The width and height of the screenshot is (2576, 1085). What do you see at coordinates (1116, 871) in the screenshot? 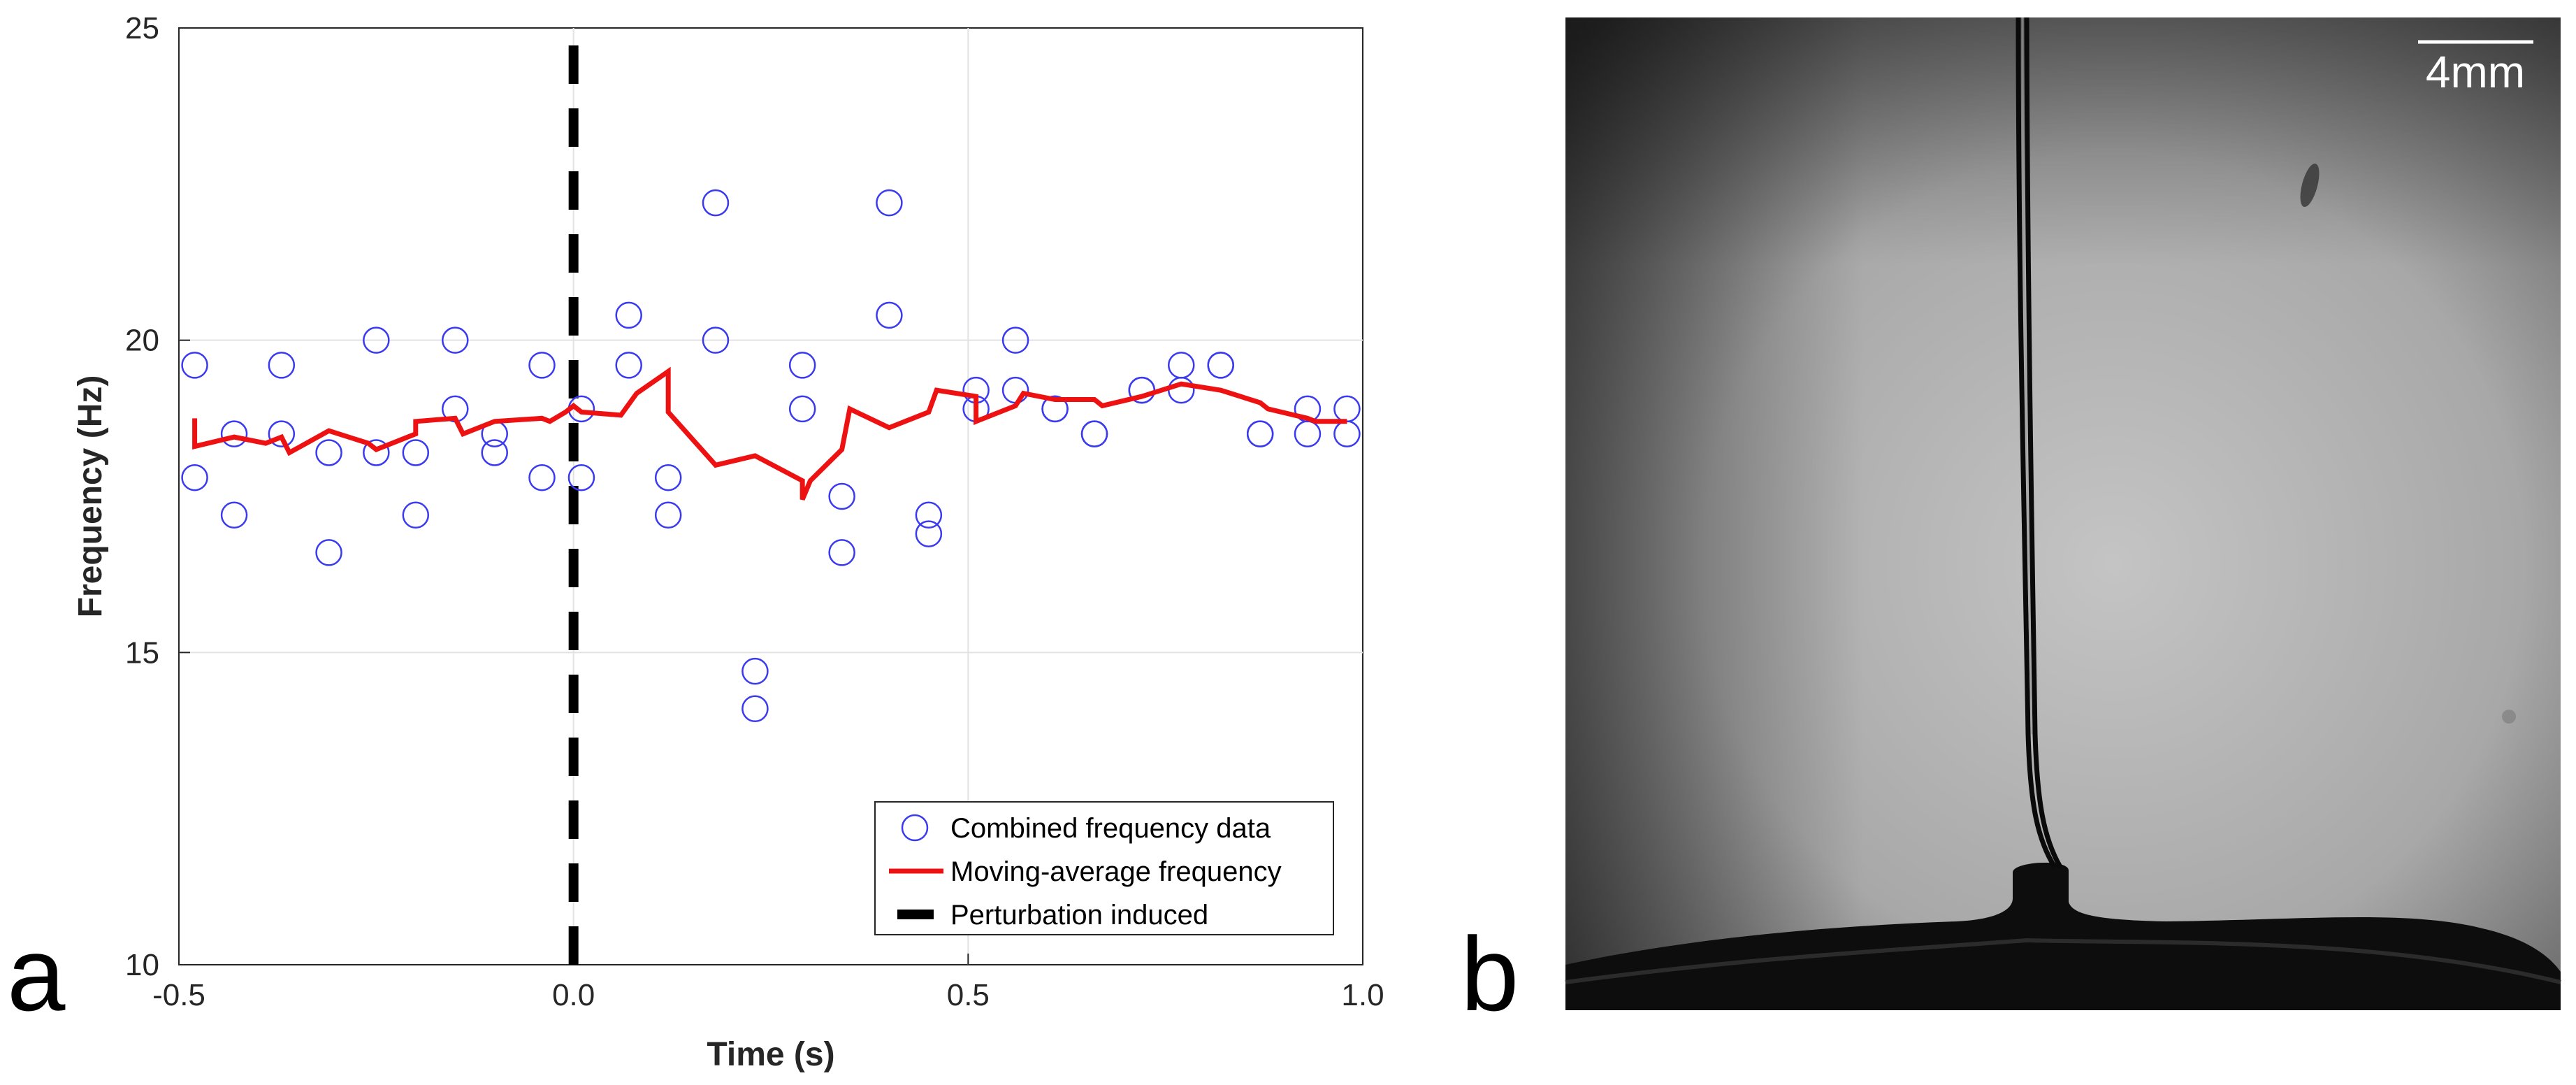
I see `legend-average-label: Moving-average frequency` at bounding box center [1116, 871].